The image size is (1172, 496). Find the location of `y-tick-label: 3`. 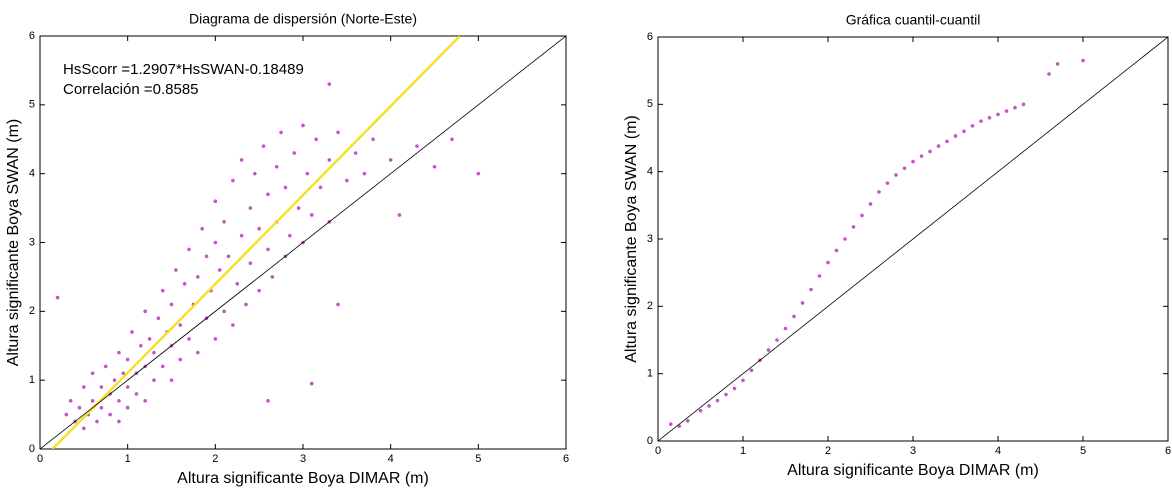

y-tick-label: 3 is located at coordinates (32, 242).